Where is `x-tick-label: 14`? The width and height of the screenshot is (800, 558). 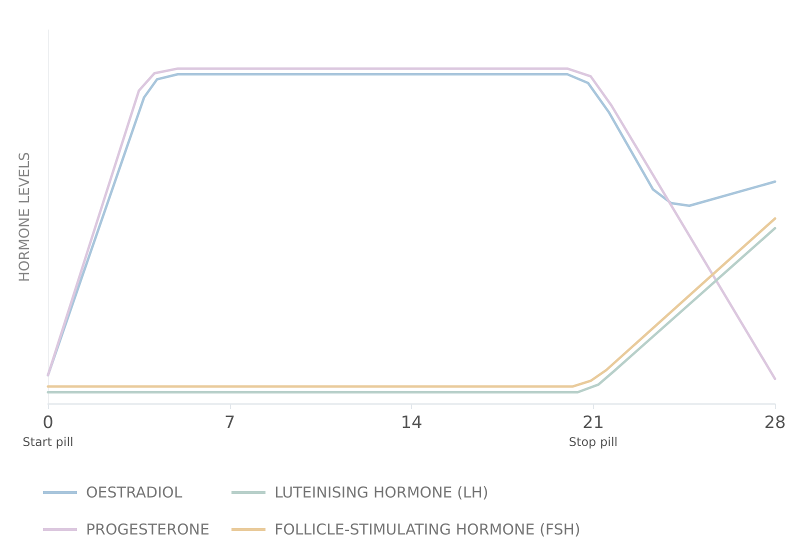 x-tick-label: 14 is located at coordinates (411, 423).